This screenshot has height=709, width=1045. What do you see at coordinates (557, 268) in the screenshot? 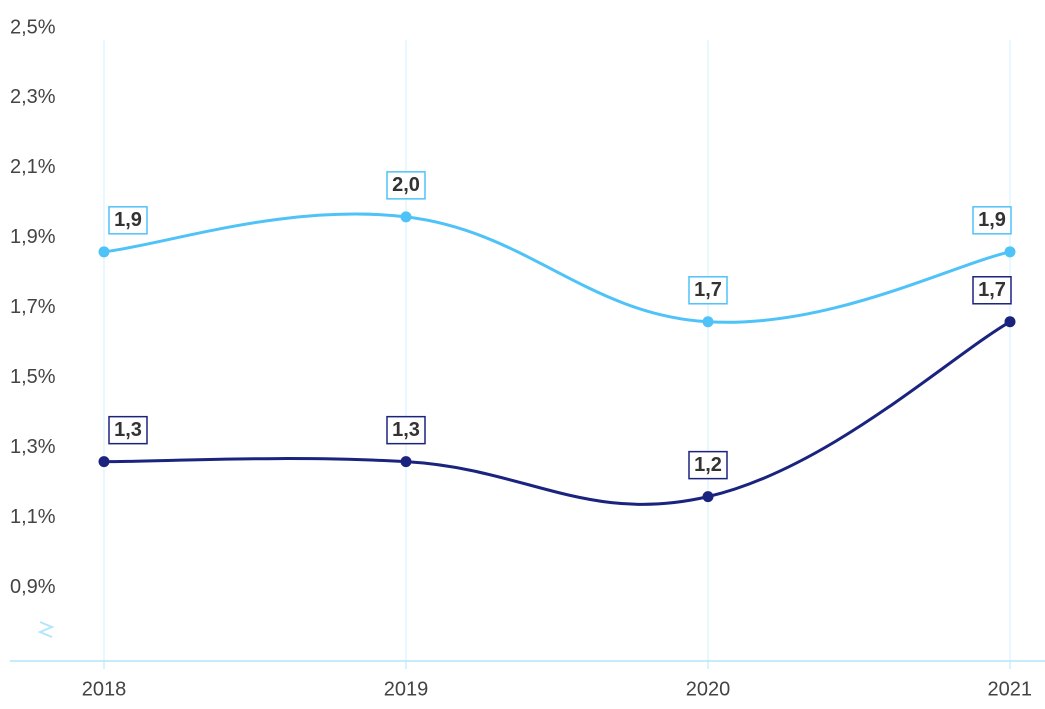
I see `series-line` at bounding box center [557, 268].